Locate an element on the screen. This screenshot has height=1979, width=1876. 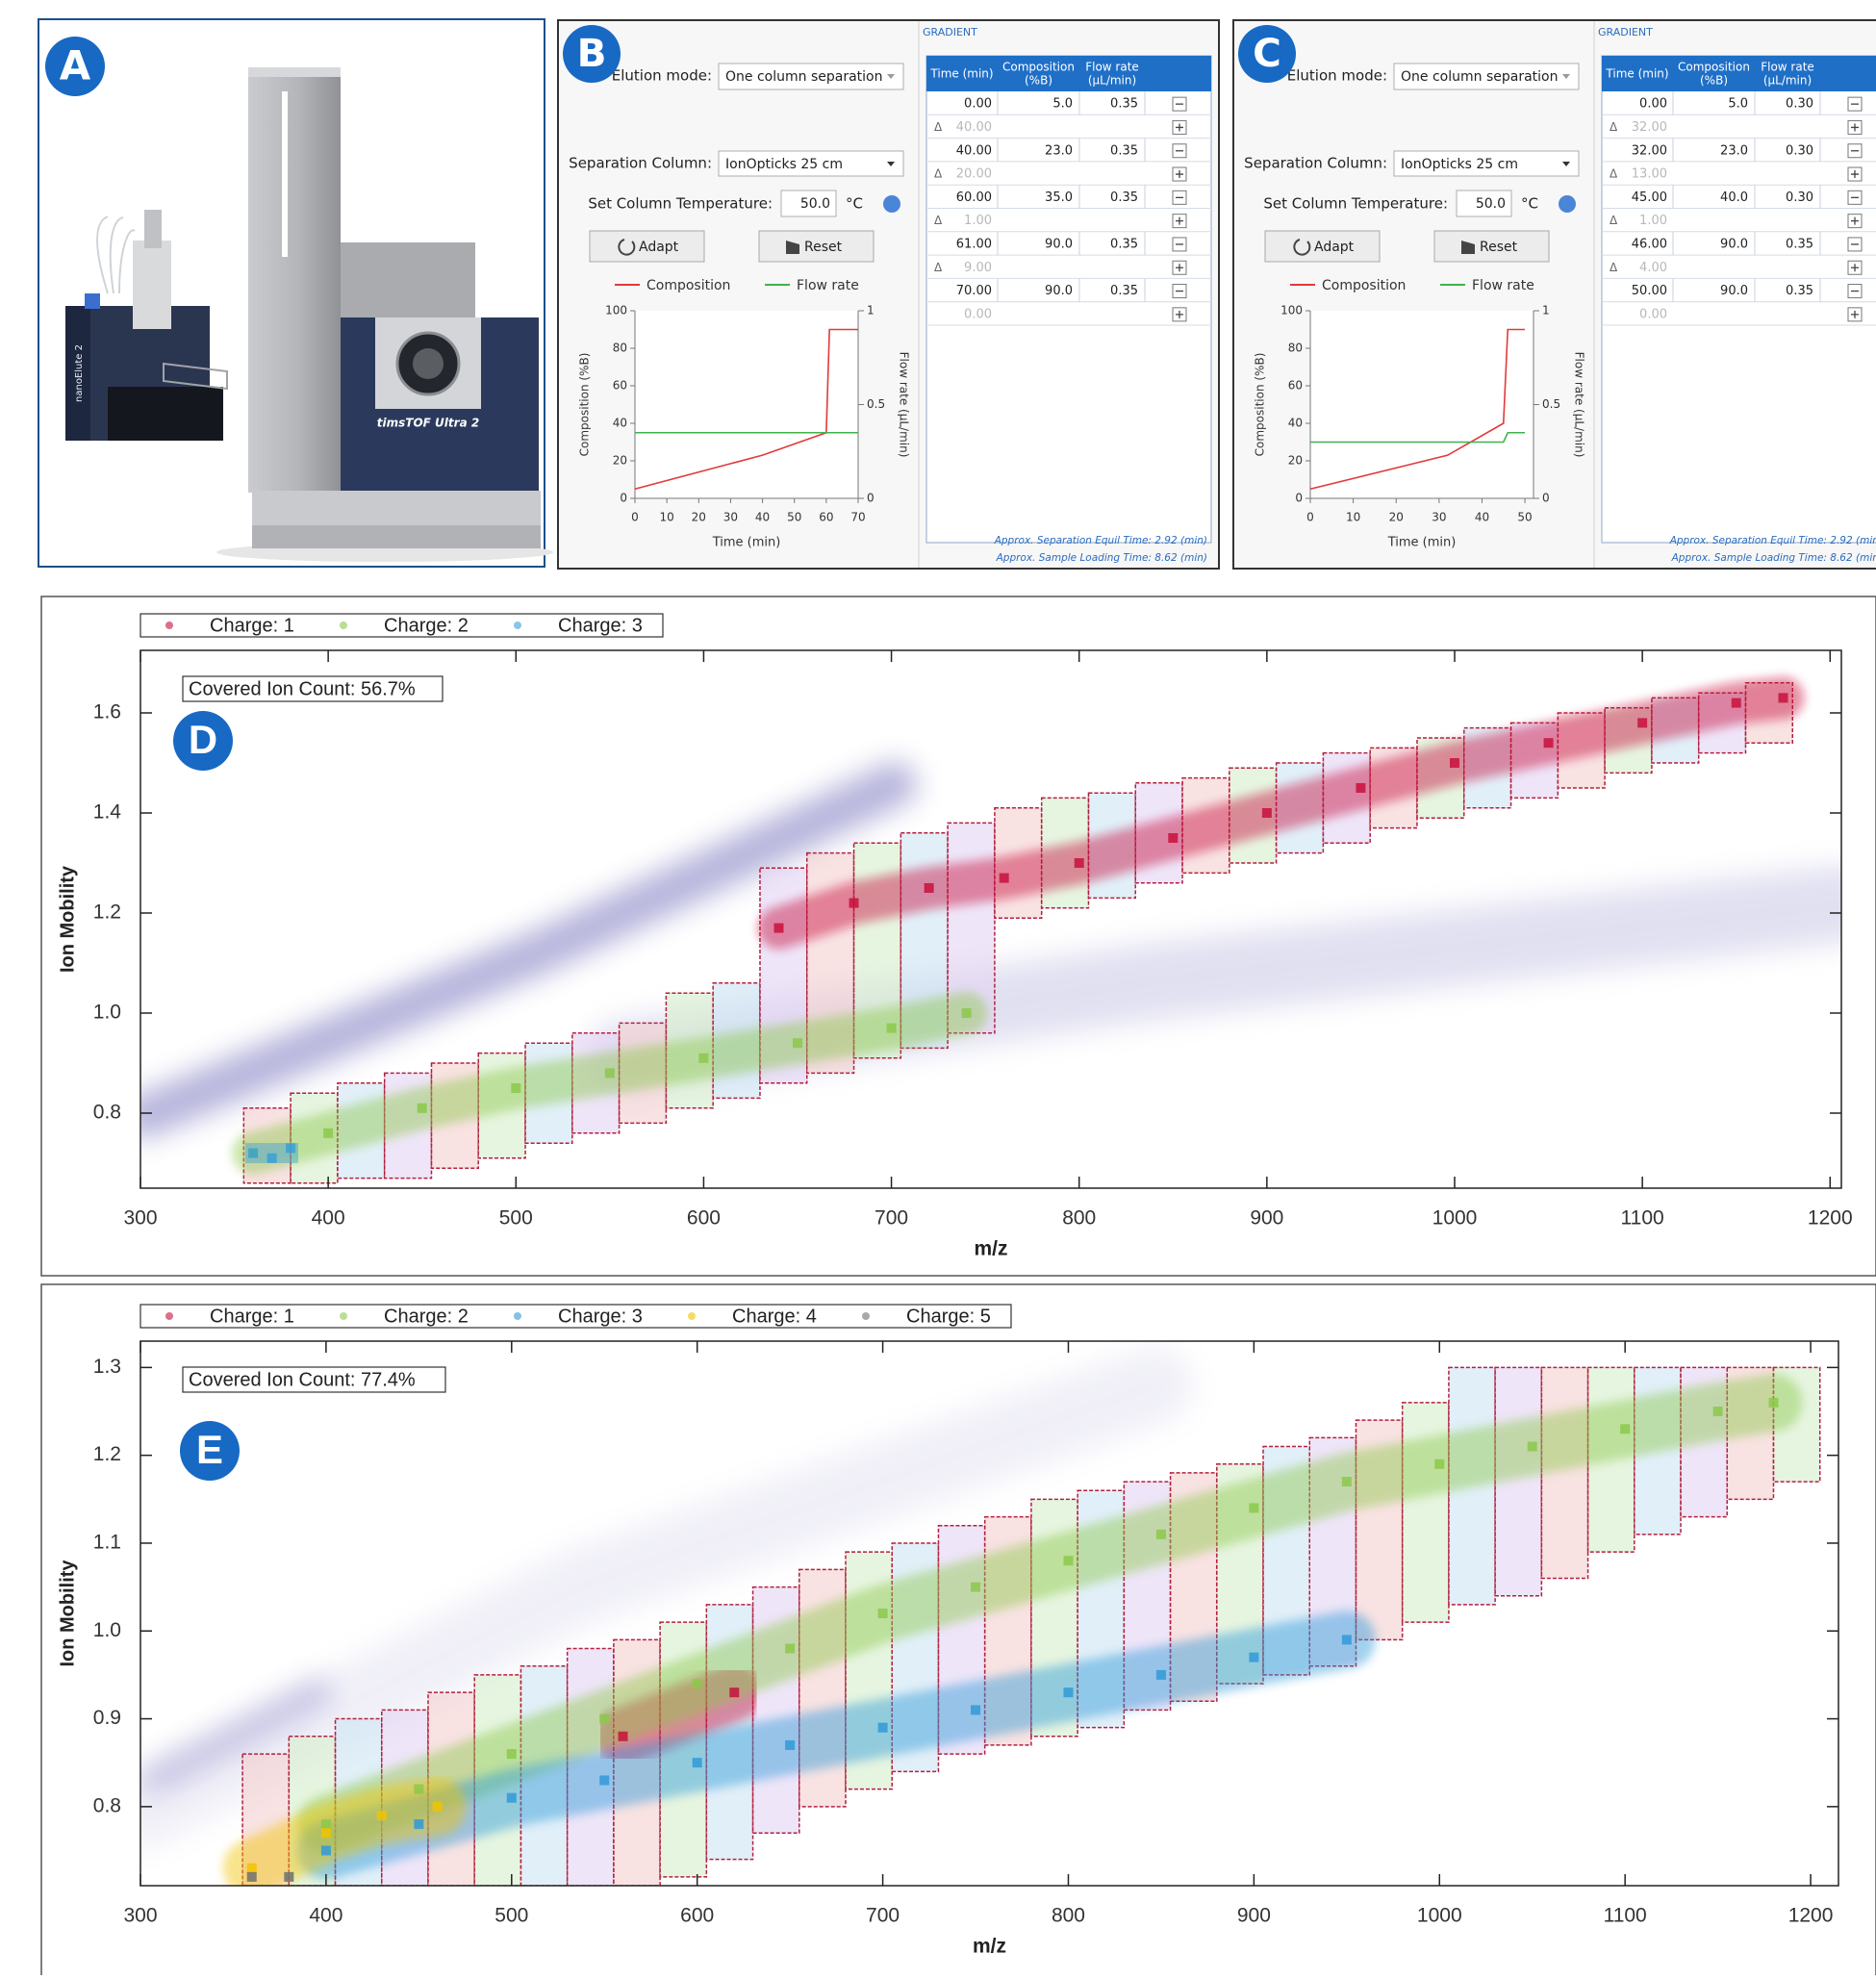
reset-button is located at coordinates (1491, 246).